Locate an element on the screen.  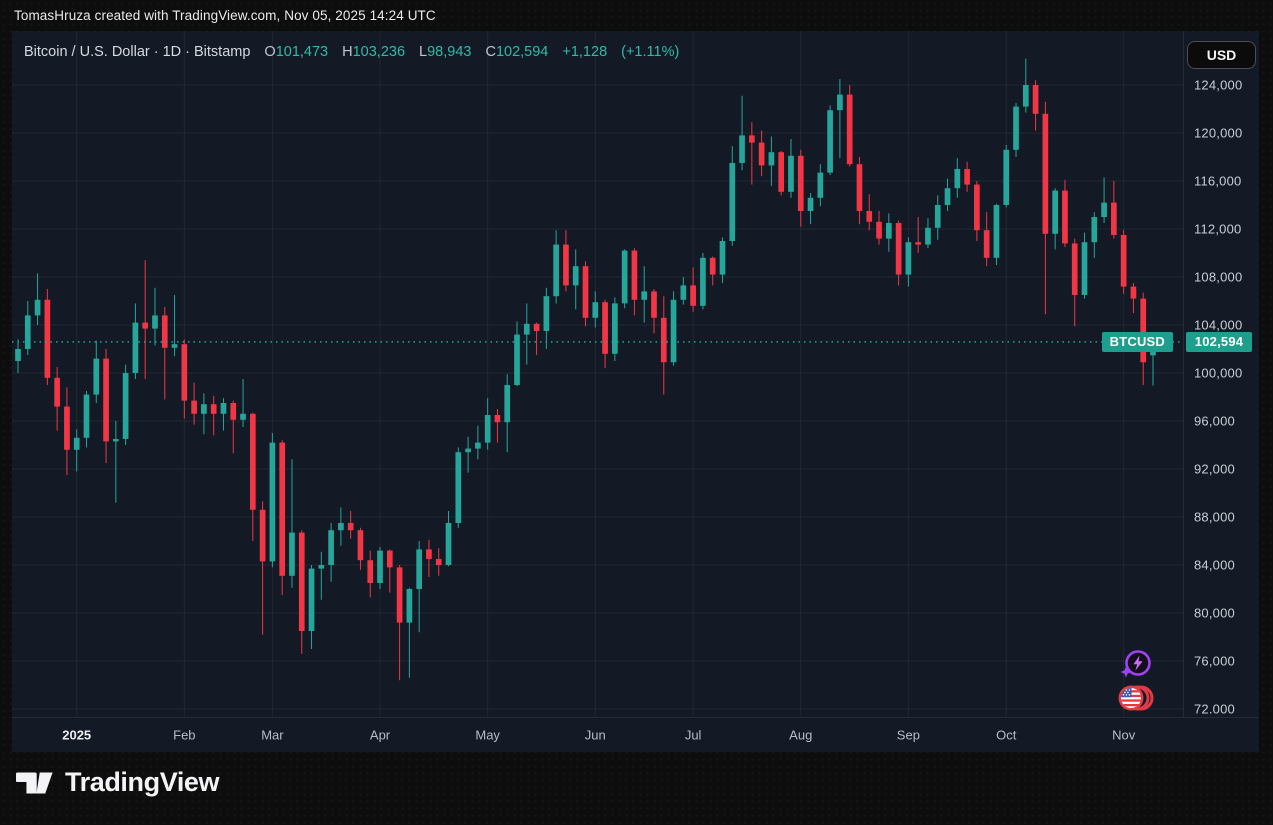
time-tick-label: Jul is located at coordinates (693, 735).